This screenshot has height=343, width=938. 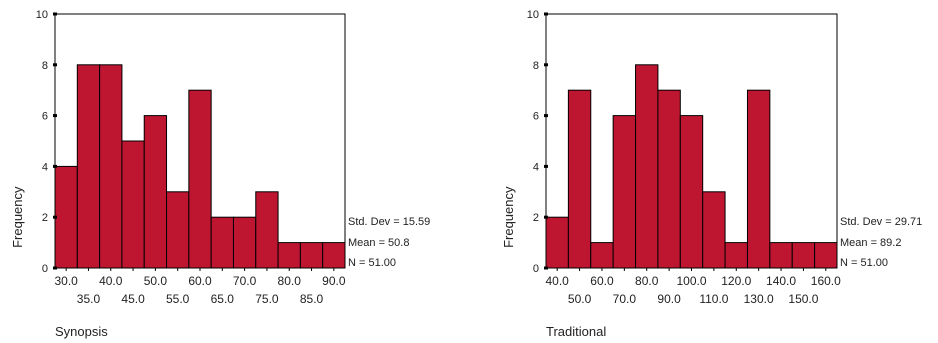 I want to click on traditional-x-tick-label: 110.0, so click(x=713, y=299).